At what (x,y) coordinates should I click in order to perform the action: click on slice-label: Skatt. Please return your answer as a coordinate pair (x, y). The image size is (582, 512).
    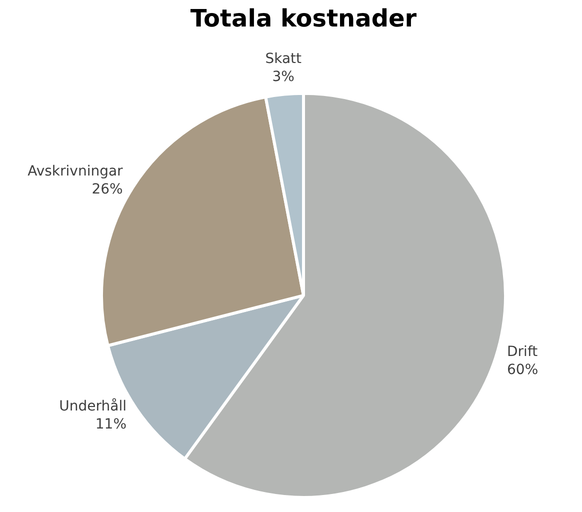
    Looking at the image, I should click on (283, 58).